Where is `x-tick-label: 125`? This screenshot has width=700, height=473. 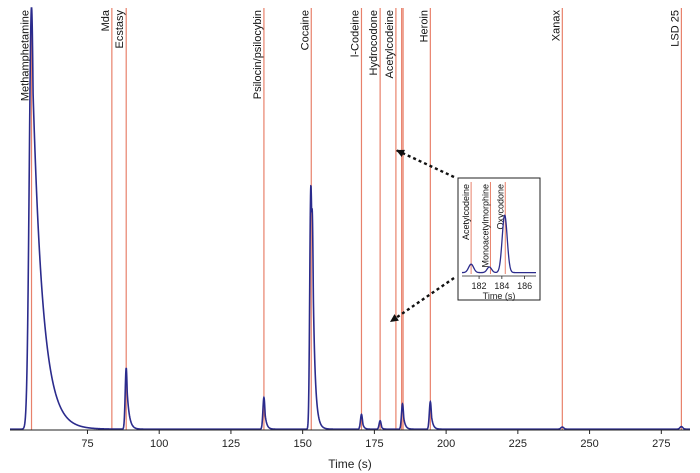 x-tick-label: 125 is located at coordinates (231, 444).